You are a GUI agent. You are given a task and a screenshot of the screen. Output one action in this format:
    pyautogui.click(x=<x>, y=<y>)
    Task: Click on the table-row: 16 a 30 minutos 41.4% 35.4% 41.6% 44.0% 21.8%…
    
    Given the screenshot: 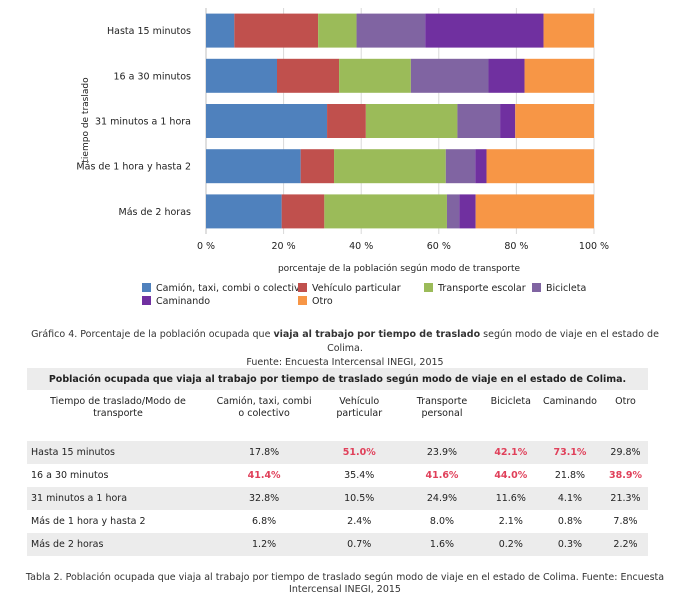 What is the action you would take?
    pyautogui.click(x=337, y=475)
    